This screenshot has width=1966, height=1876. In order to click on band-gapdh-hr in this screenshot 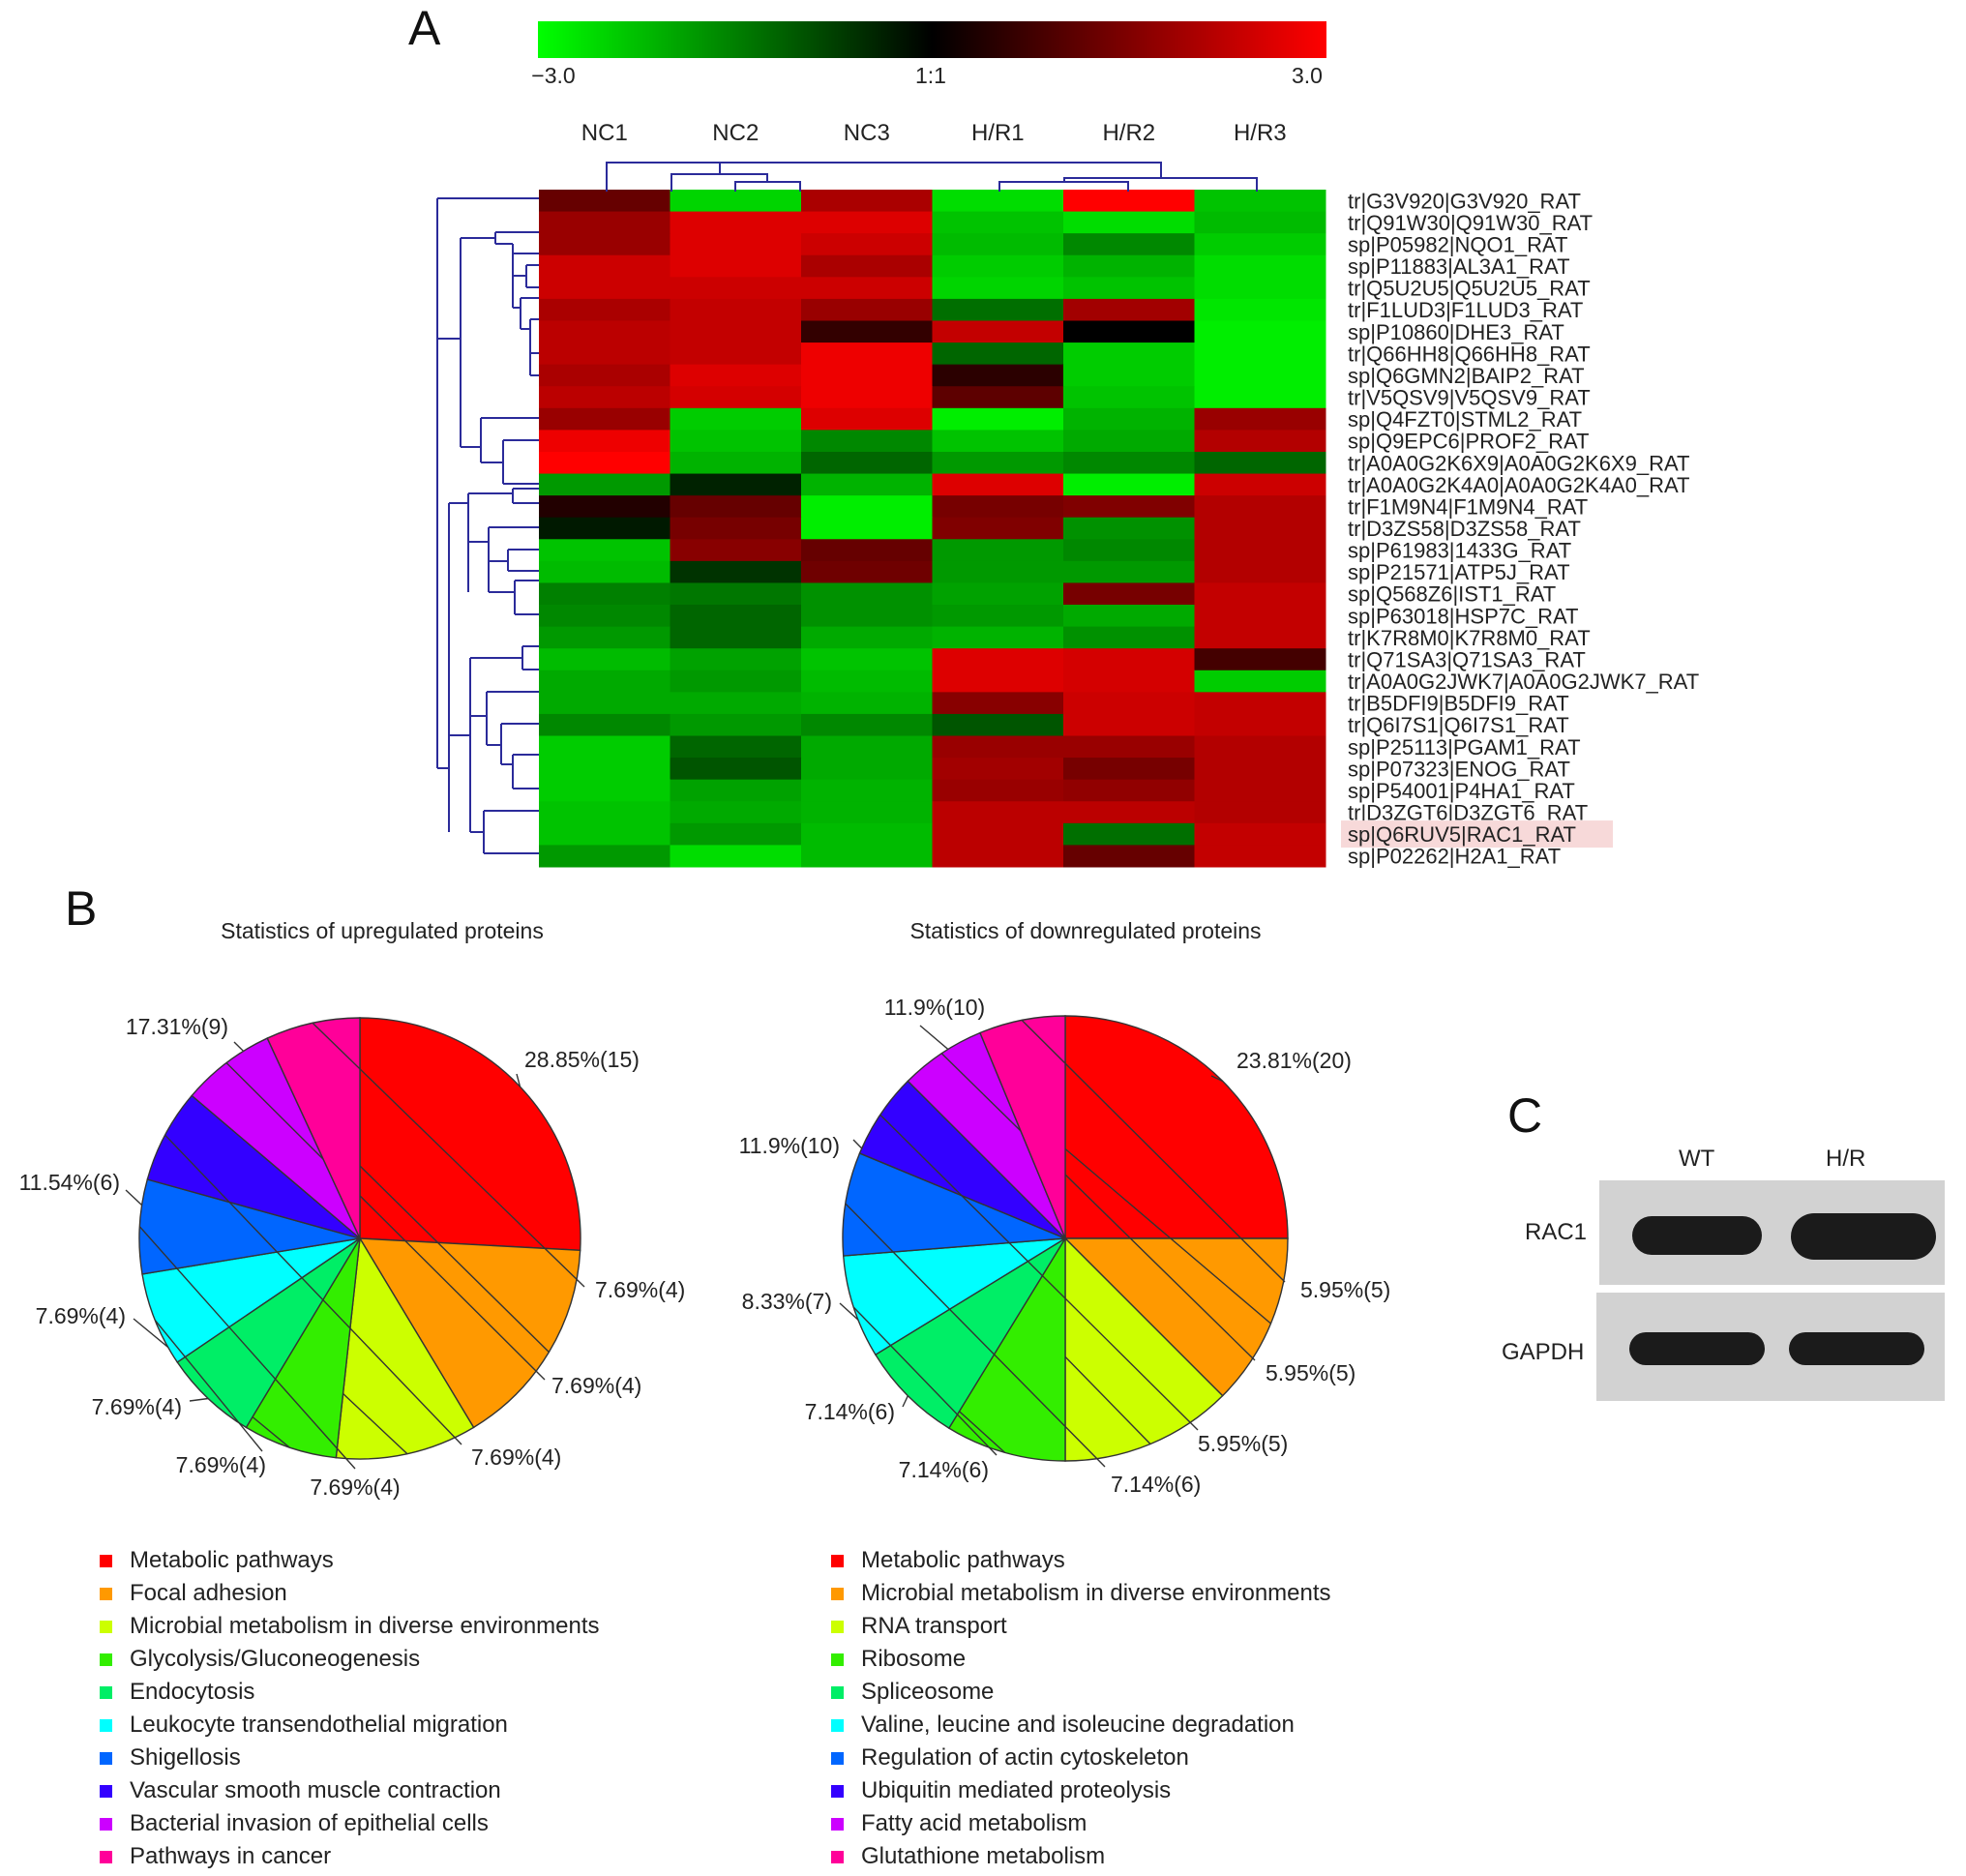, I will do `click(1856, 1348)`.